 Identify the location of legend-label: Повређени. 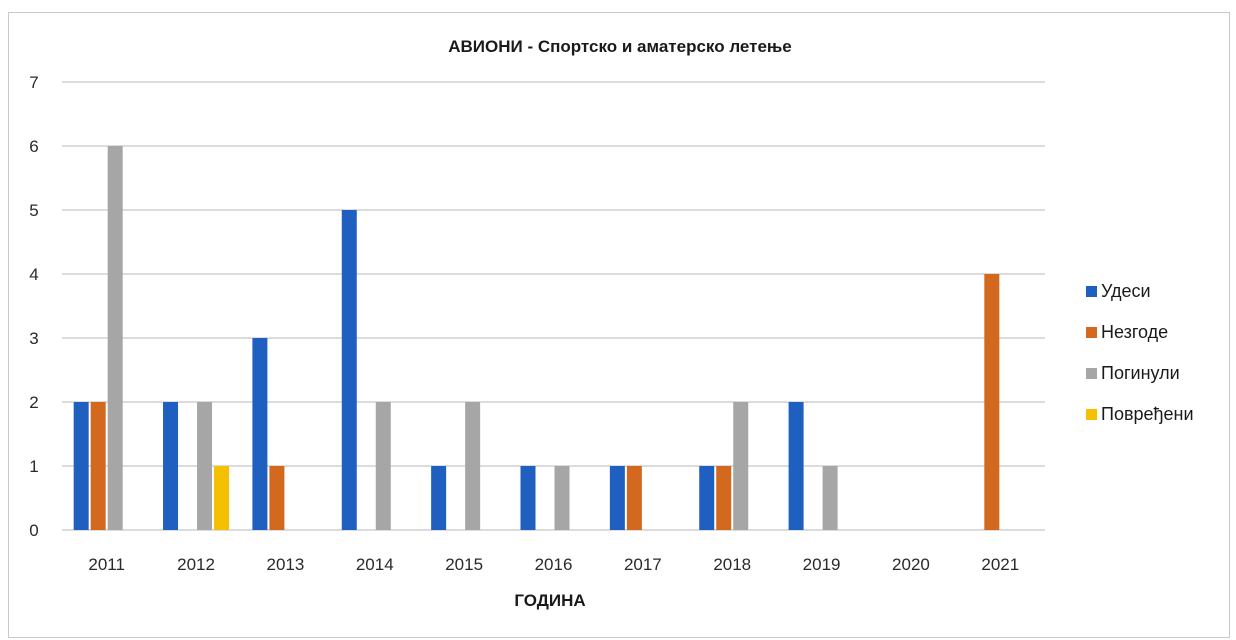
(1147, 414).